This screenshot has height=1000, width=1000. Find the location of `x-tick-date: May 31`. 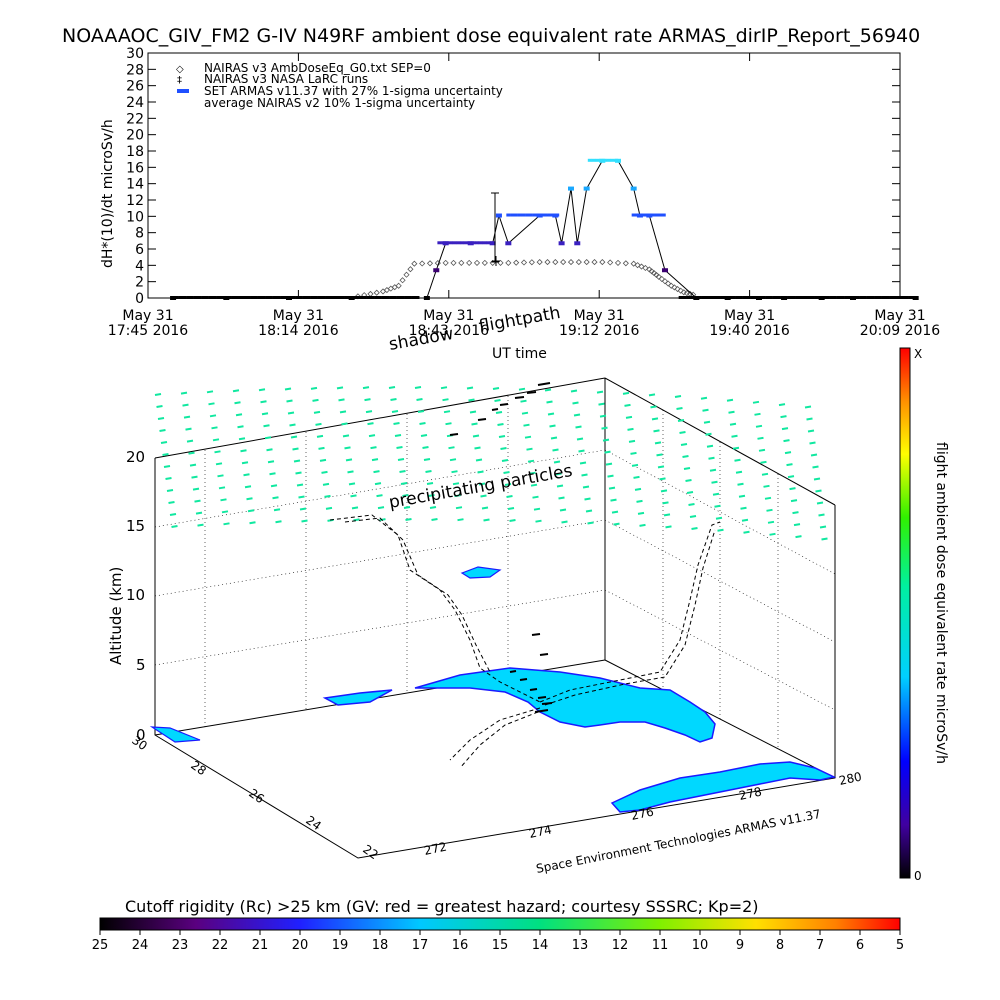

x-tick-date: May 31 is located at coordinates (298, 316).